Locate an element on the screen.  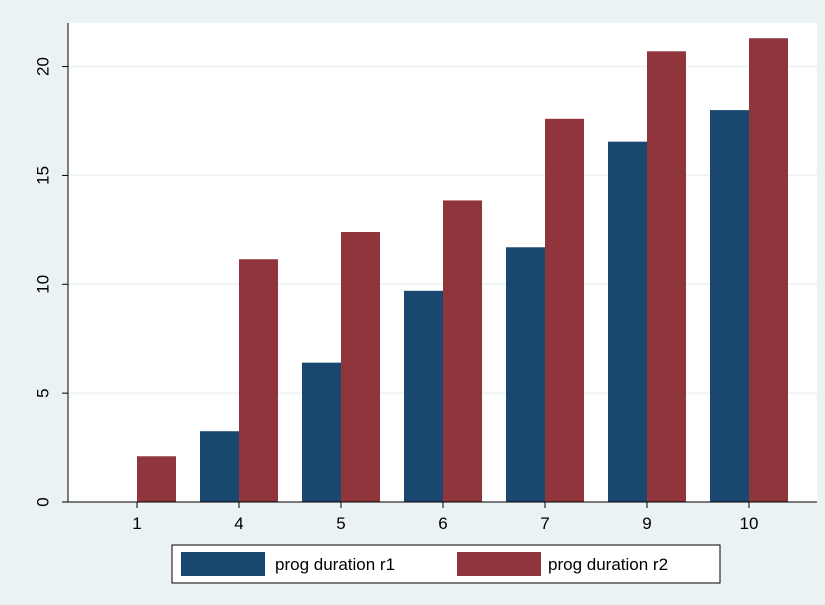
x-tick-label-9: 9 is located at coordinates (646, 523).